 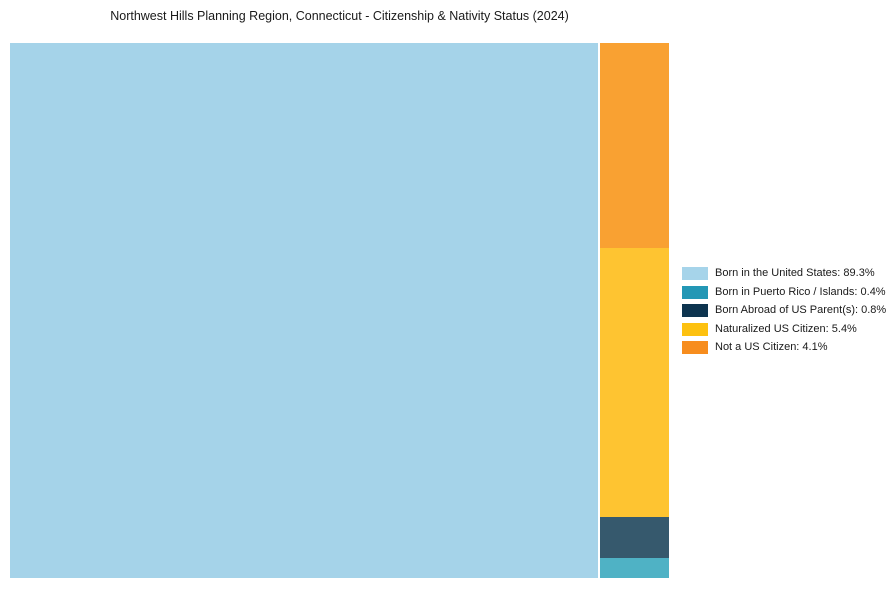 I want to click on legend-label: Naturalized US Citizen: 5.4%, so click(x=786, y=328).